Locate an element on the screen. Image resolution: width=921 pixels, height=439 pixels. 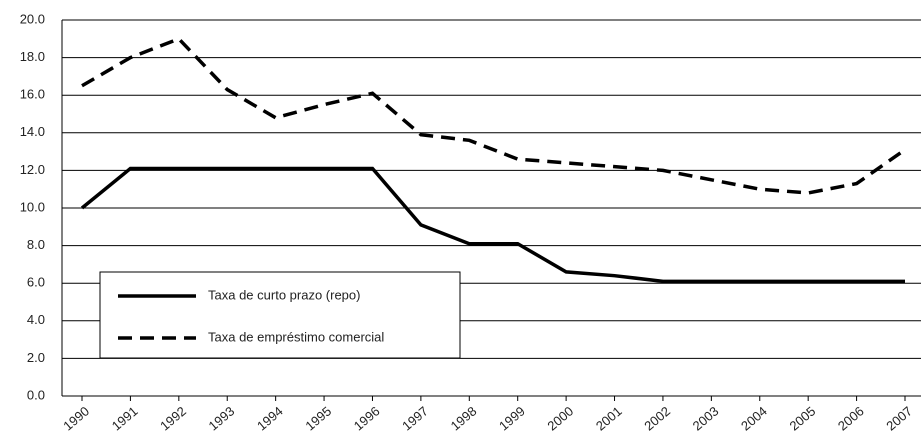
y-tick-label: 14.0 is located at coordinates (32, 131).